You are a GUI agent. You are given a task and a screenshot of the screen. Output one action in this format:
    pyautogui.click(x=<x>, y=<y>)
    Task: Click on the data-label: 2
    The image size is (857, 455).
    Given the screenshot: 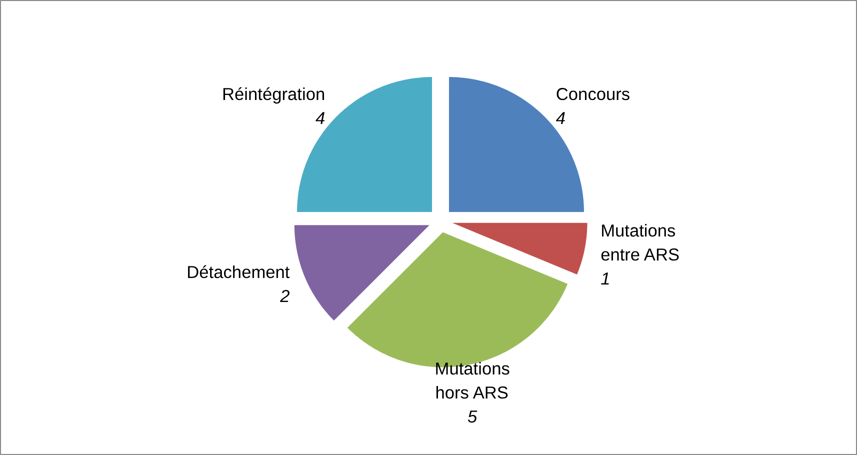 What is the action you would take?
    pyautogui.click(x=284, y=296)
    